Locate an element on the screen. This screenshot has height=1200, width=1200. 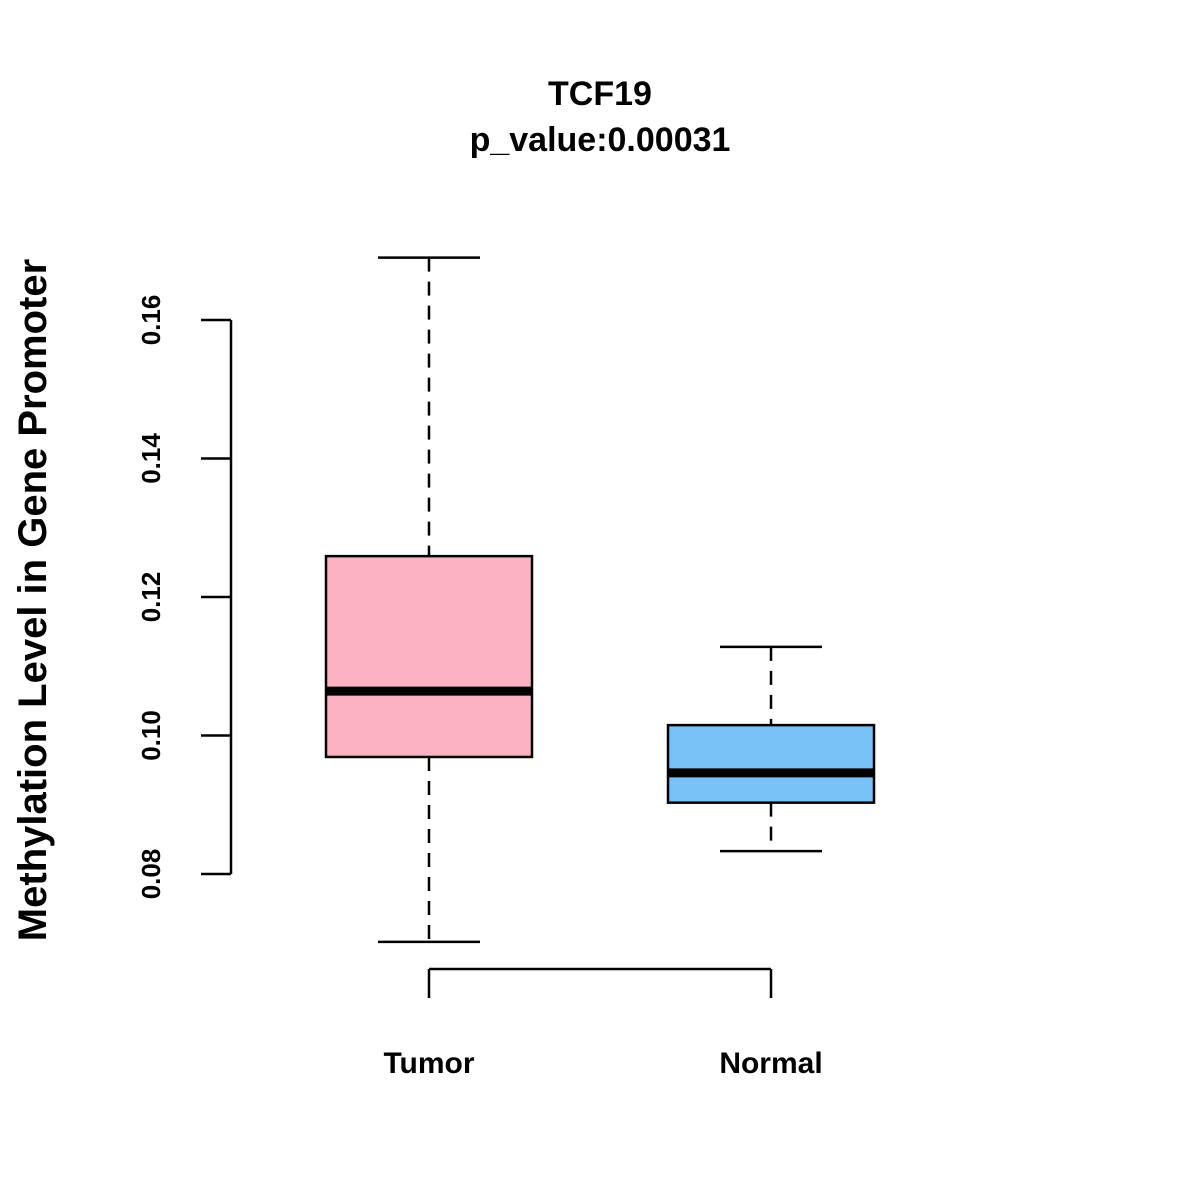
y-axis-label: Methylation Level in Gene Promoter is located at coordinates (33, 600).